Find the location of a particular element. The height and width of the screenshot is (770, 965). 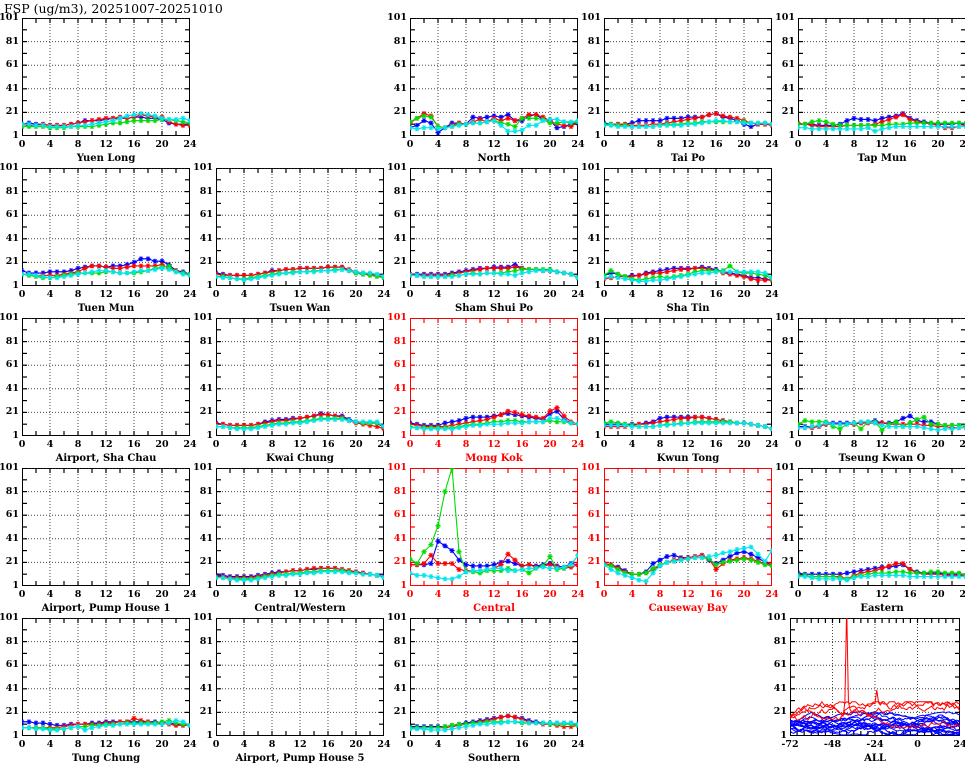

chart-panel: 1 21 41 61 81 101 0 4 8 12 16 20 24 Causeway Bay is located at coordinates (679, 541).